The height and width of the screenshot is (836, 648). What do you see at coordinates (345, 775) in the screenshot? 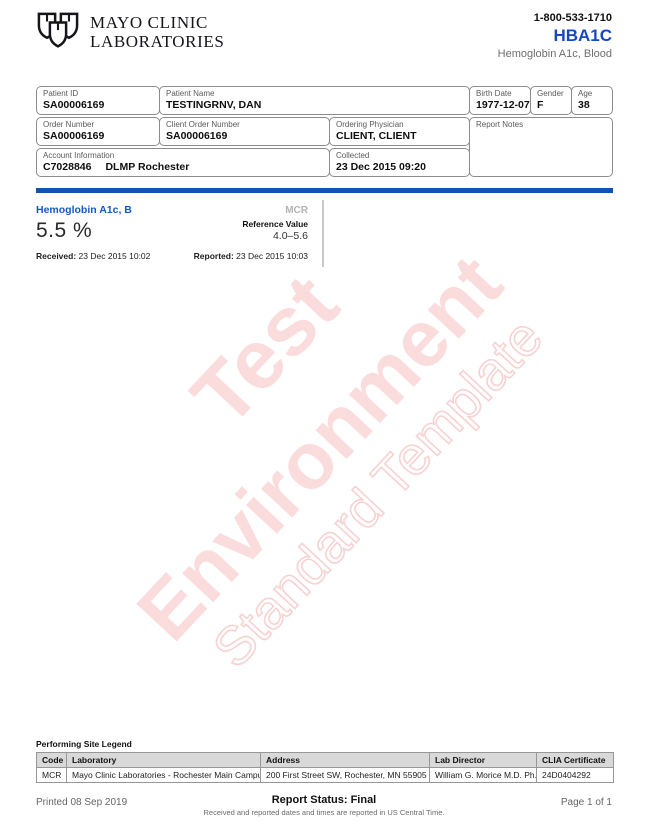
I see `legend-address: 200 First Street SW, Rochester, MN 55905` at bounding box center [345, 775].